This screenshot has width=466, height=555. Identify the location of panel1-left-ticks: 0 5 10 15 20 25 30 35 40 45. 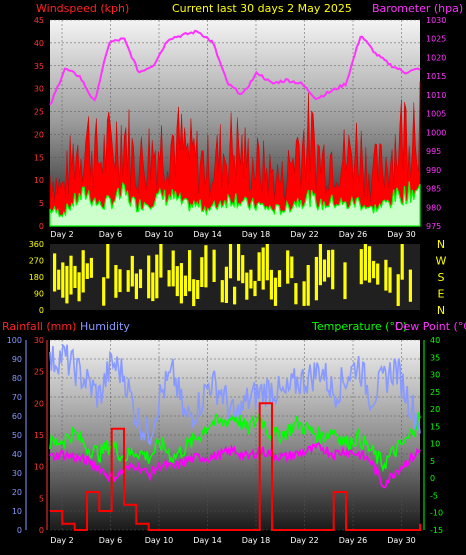
(39, 123).